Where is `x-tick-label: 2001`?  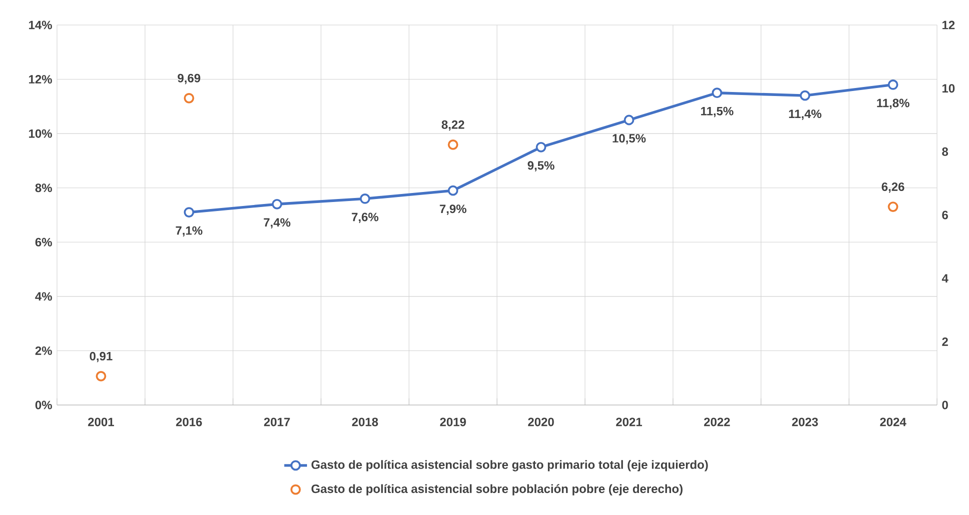
x-tick-label: 2001 is located at coordinates (101, 422).